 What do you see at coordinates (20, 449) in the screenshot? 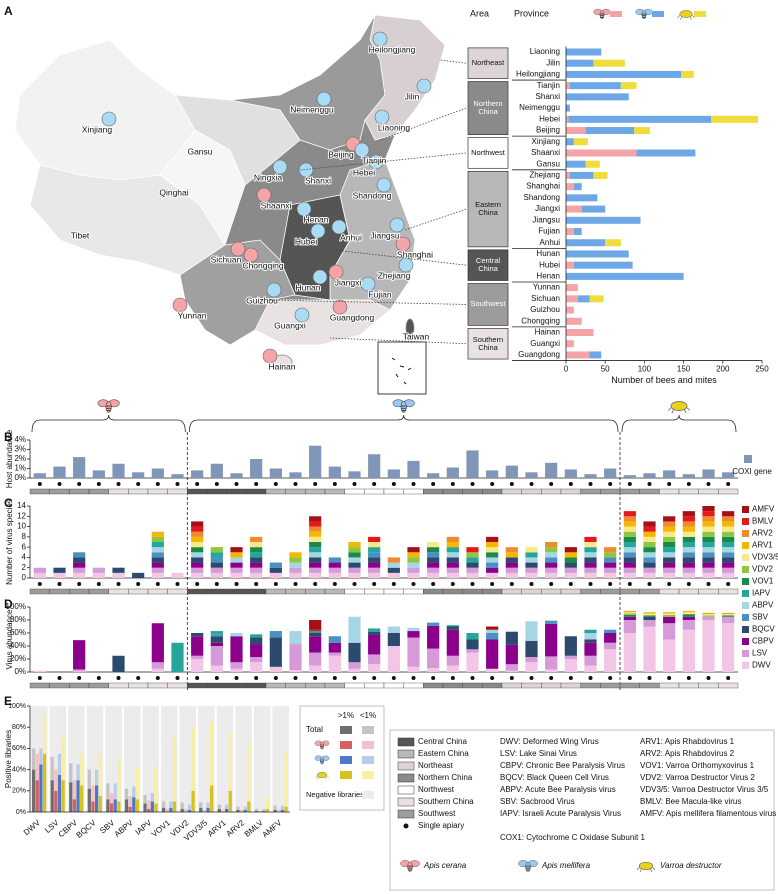
I see `y-tick-label: 3%` at bounding box center [20, 449].